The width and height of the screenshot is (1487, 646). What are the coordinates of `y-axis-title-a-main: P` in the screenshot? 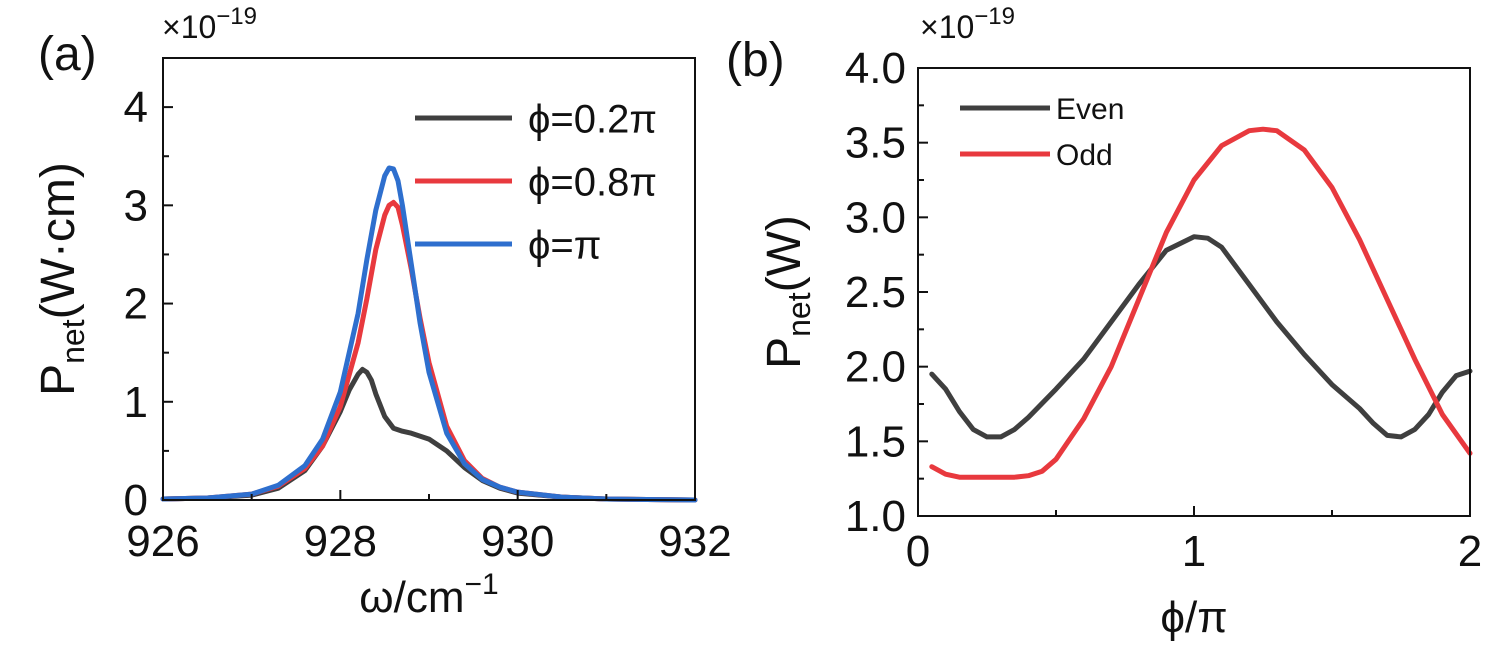 It's located at (58, 380).